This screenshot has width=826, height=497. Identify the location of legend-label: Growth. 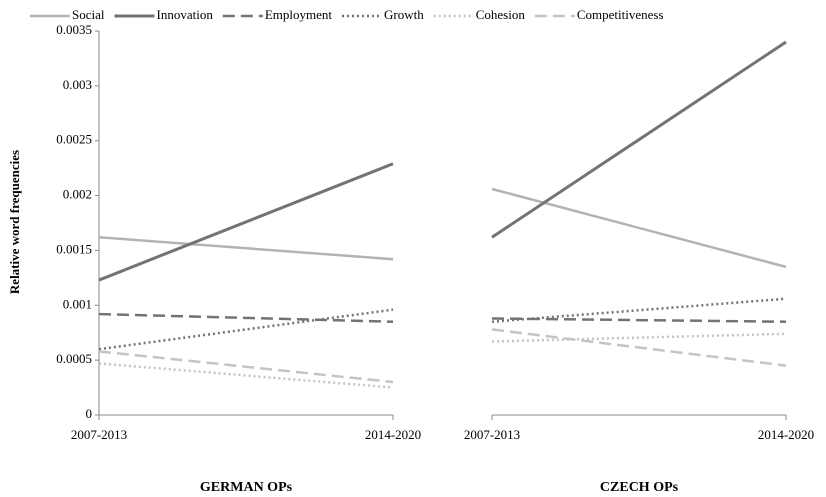
(404, 14).